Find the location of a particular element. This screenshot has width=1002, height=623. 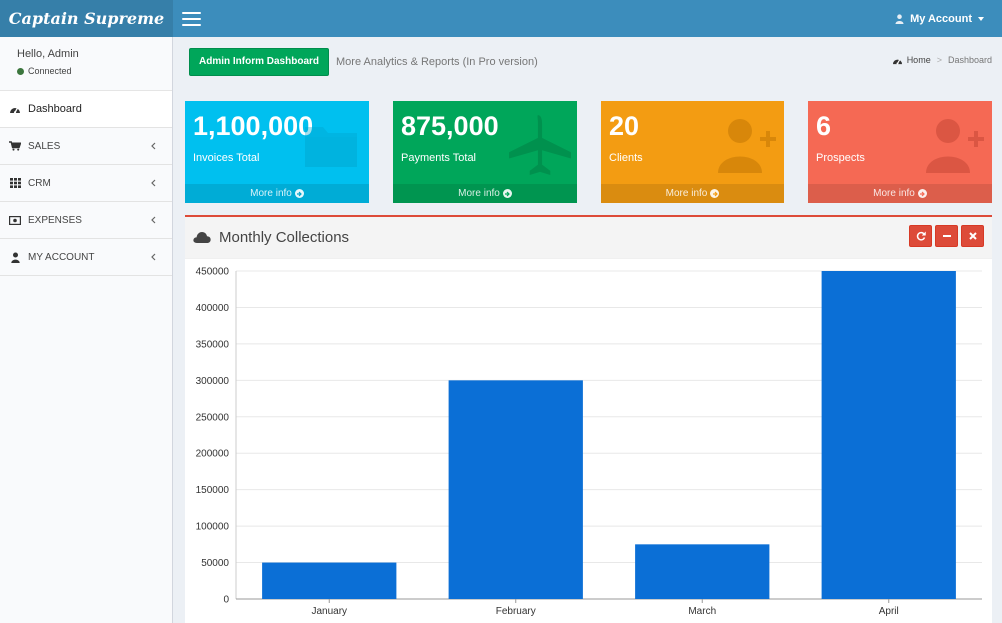

payments-tile: 875,000 Payments Total More info is located at coordinates (485, 152).